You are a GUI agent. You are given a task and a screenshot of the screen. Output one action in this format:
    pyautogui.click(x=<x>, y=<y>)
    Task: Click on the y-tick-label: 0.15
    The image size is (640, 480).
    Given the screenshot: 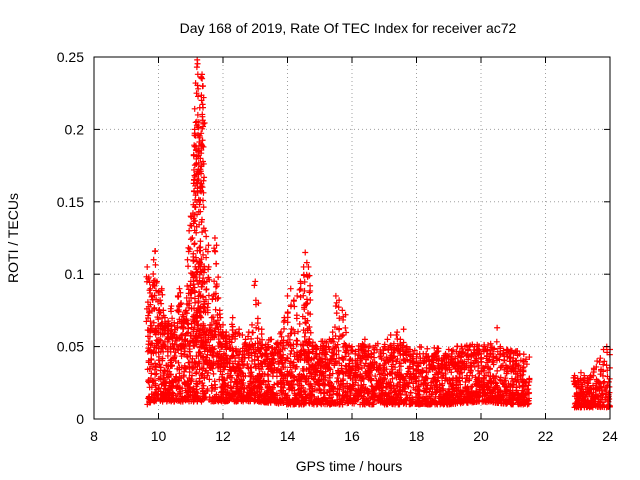 What is the action you would take?
    pyautogui.click(x=70, y=202)
    